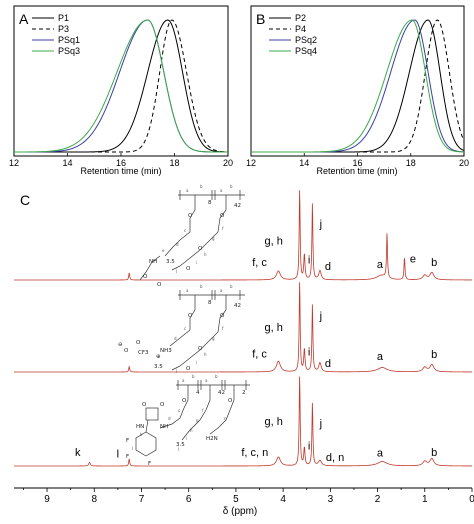  What do you see at coordinates (25, 200) in the screenshot?
I see `panel-c-letter: C` at bounding box center [25, 200].